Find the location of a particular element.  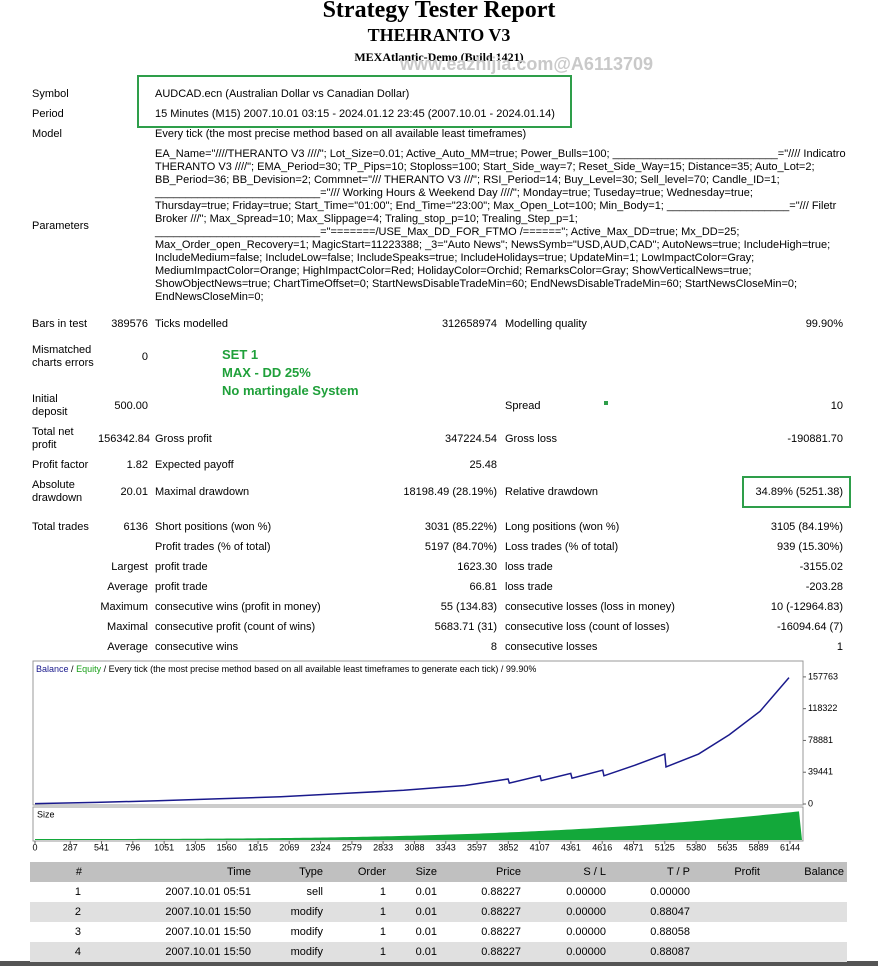

stat-label: Long positions (won %) is located at coordinates (562, 526).